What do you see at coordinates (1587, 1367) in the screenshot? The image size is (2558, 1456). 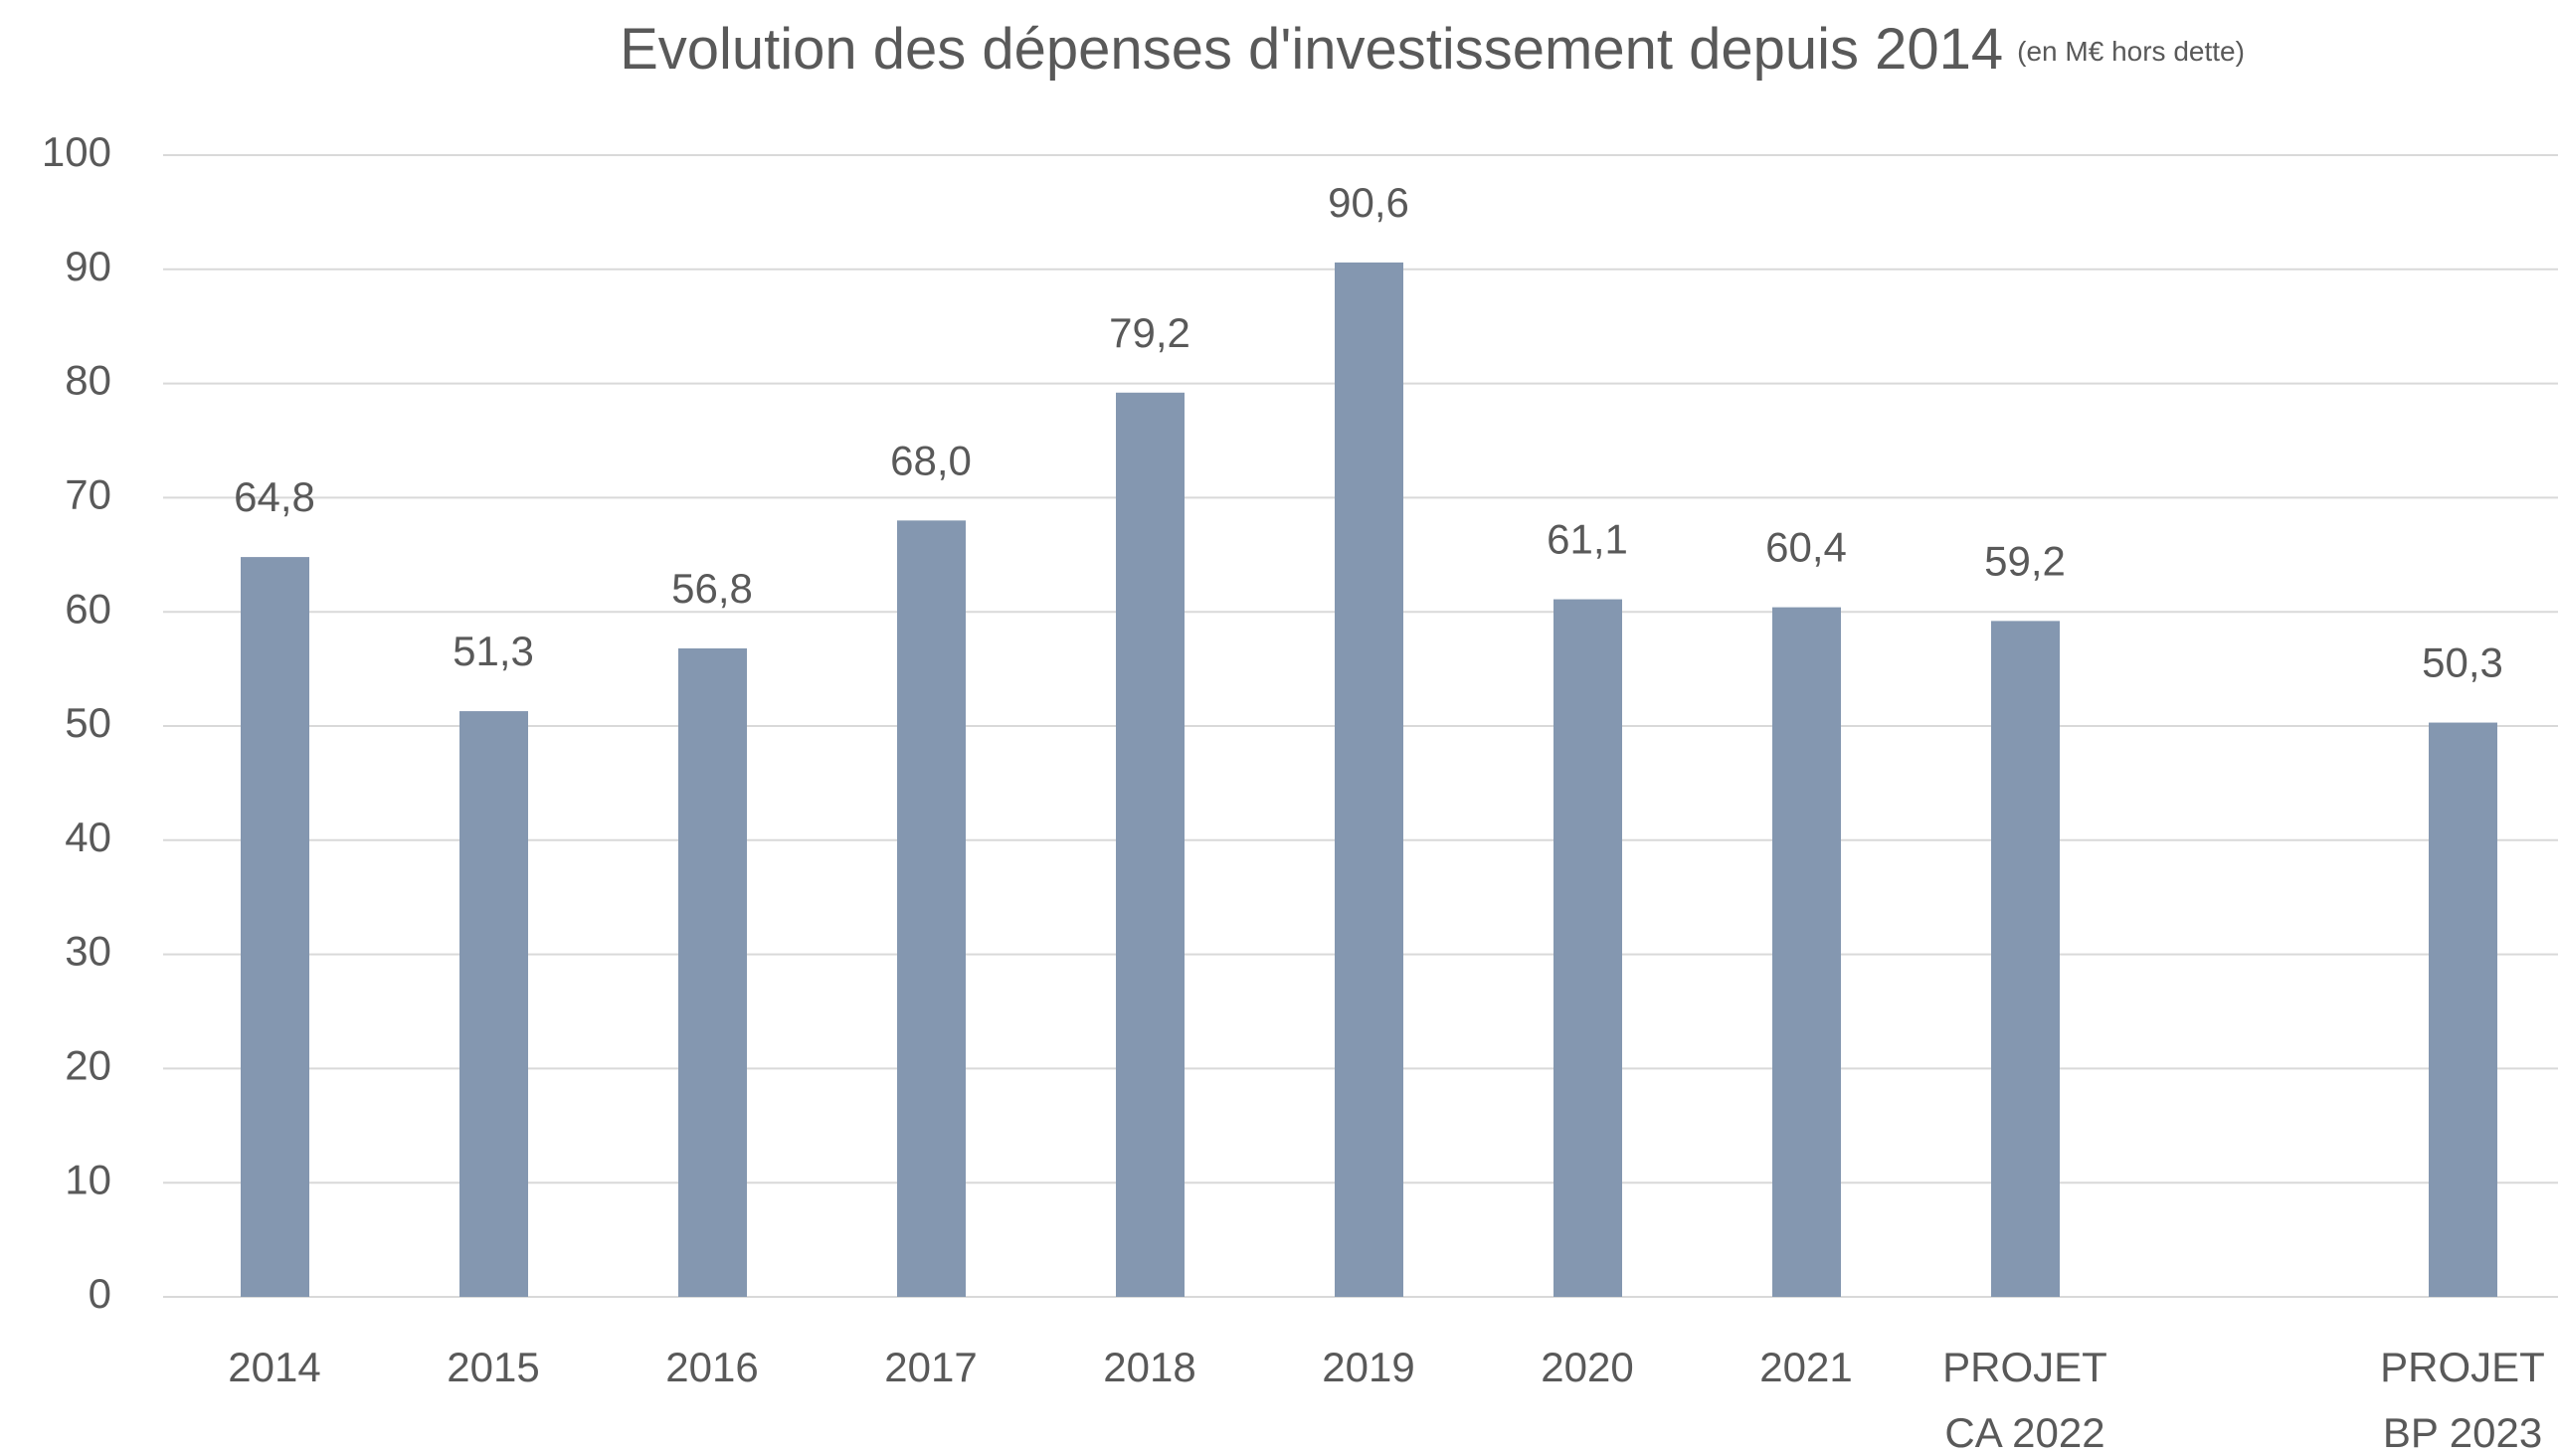 I see `x-tick-label: 2020` at bounding box center [1587, 1367].